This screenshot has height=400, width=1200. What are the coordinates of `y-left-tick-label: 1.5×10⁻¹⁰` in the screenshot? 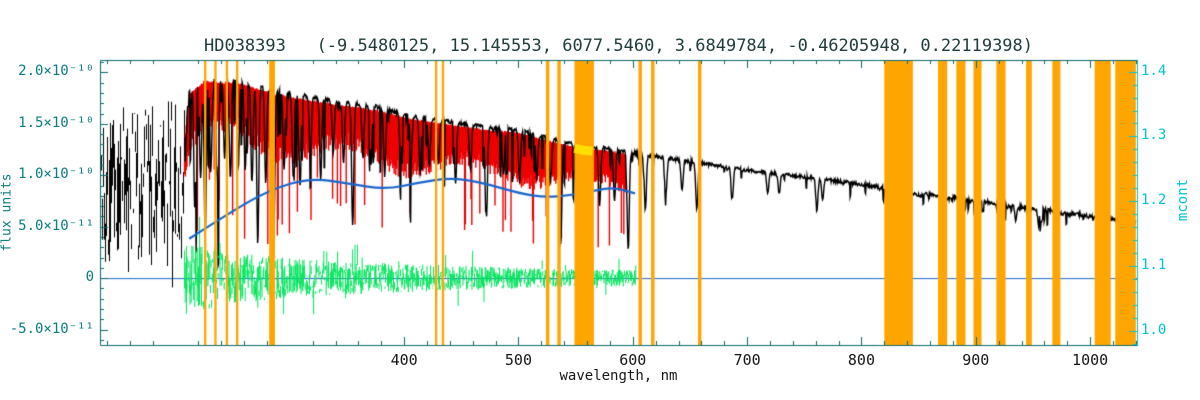 It's located at (56, 122).